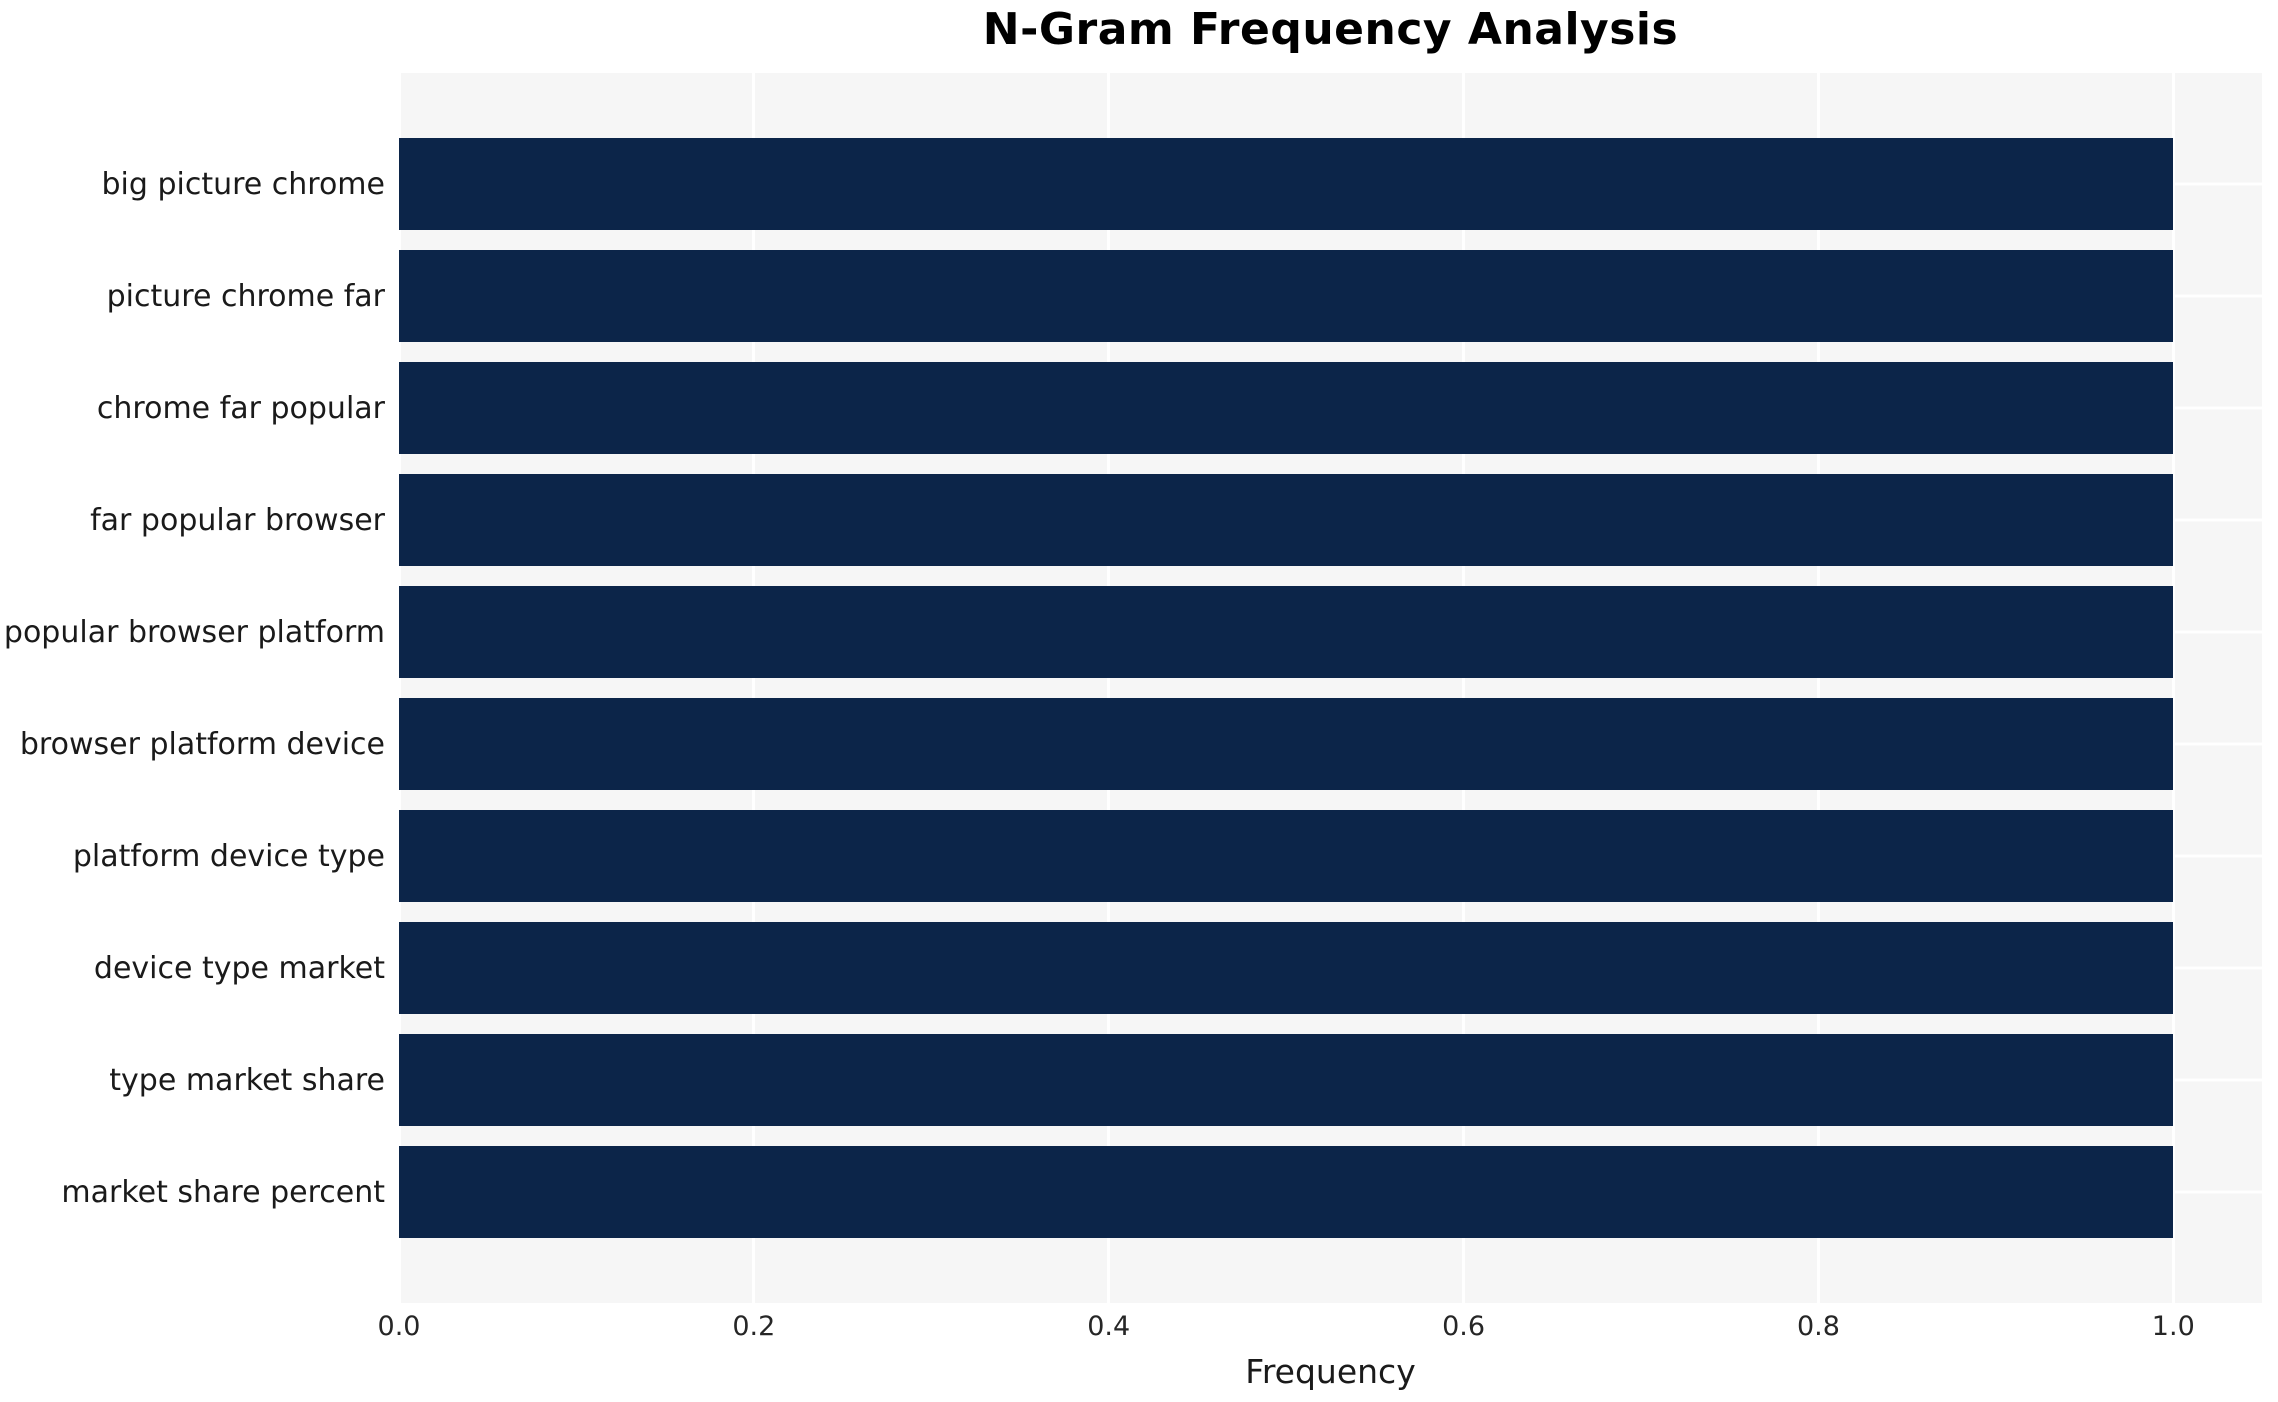 This screenshot has height=1402, width=2278. What do you see at coordinates (194, 632) in the screenshot?
I see `y-axis-label: popular browser platform` at bounding box center [194, 632].